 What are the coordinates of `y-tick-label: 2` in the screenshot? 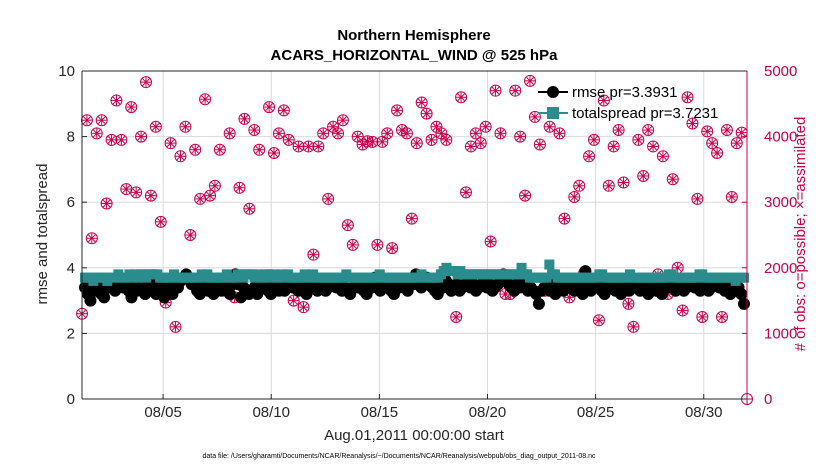 It's located at (71, 333).